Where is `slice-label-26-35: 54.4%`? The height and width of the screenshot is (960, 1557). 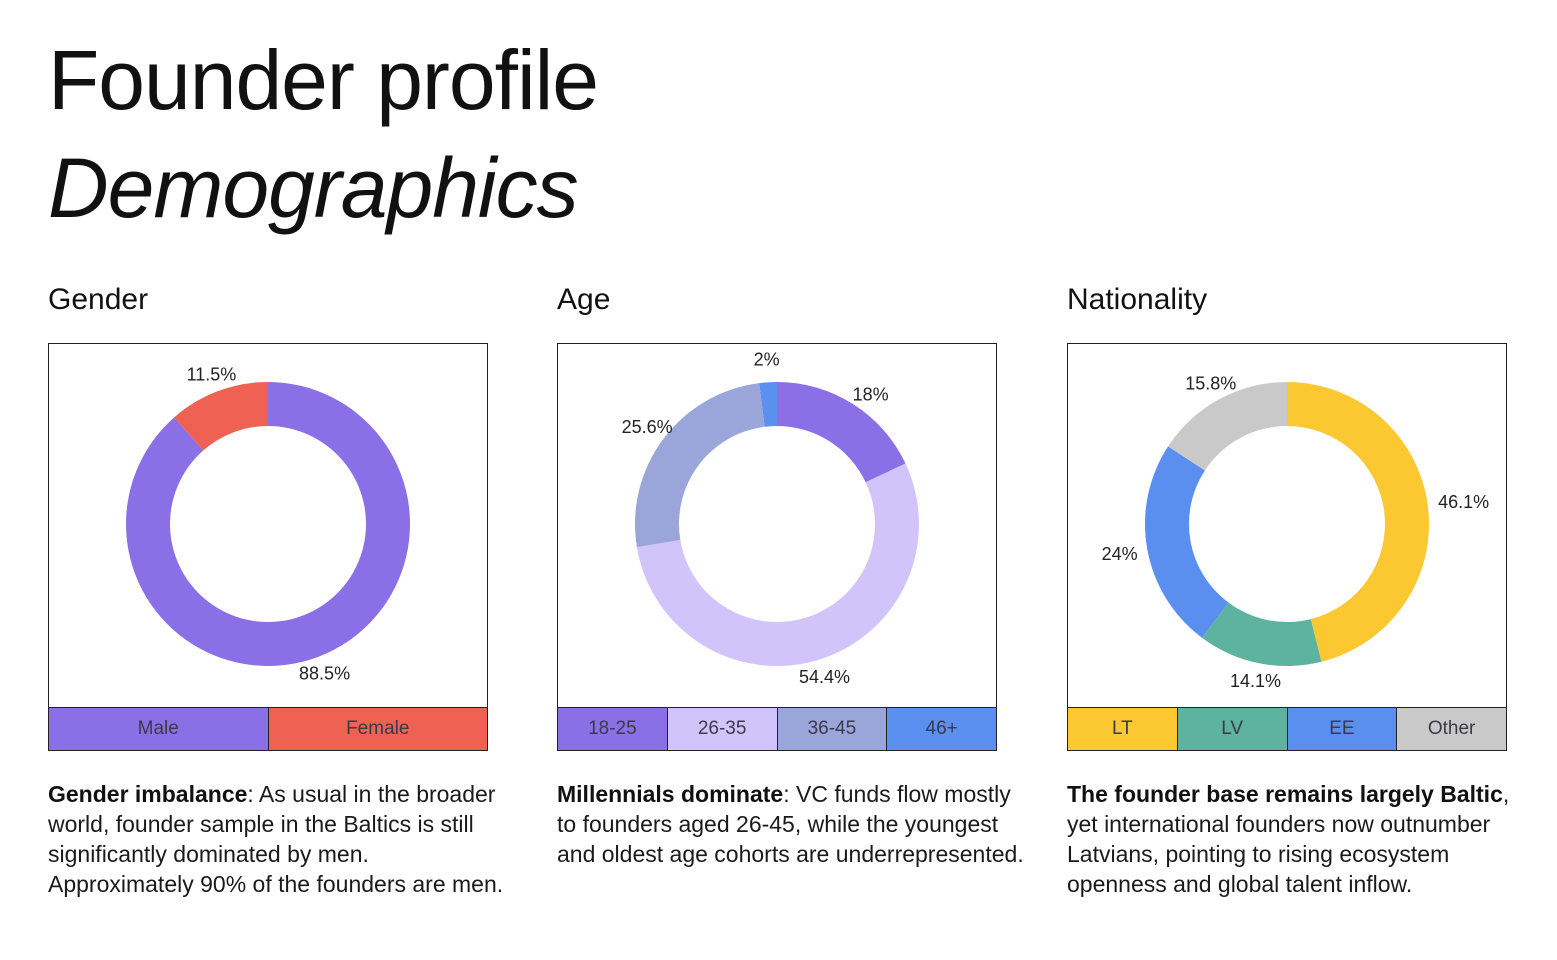 slice-label-26-35: 54.4% is located at coordinates (824, 677).